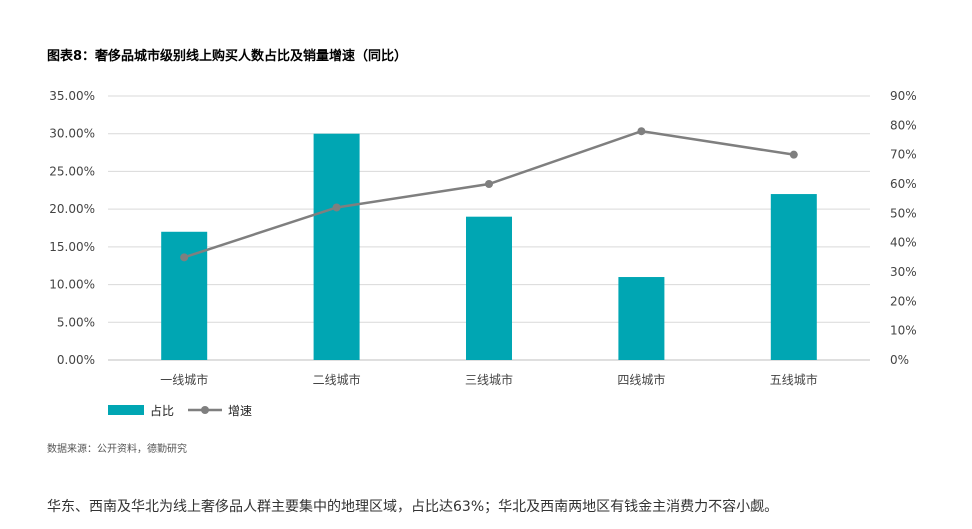 This screenshot has width=972, height=529. What do you see at coordinates (205, 410) in the screenshot?
I see `legend-marker` at bounding box center [205, 410].